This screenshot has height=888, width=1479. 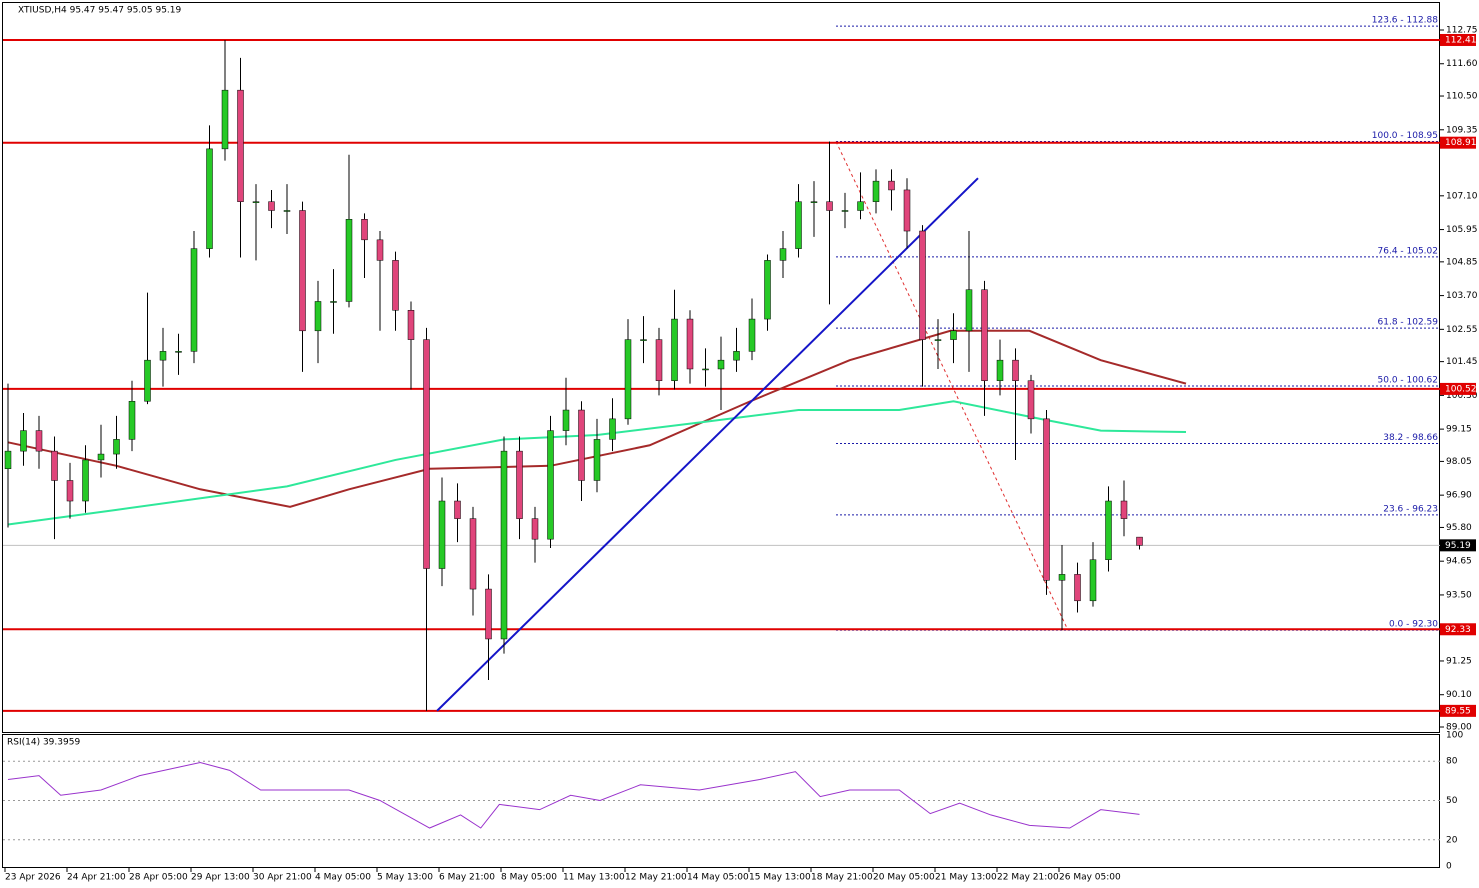 I want to click on x-tick-label: 14 May 05:00, so click(x=718, y=878).